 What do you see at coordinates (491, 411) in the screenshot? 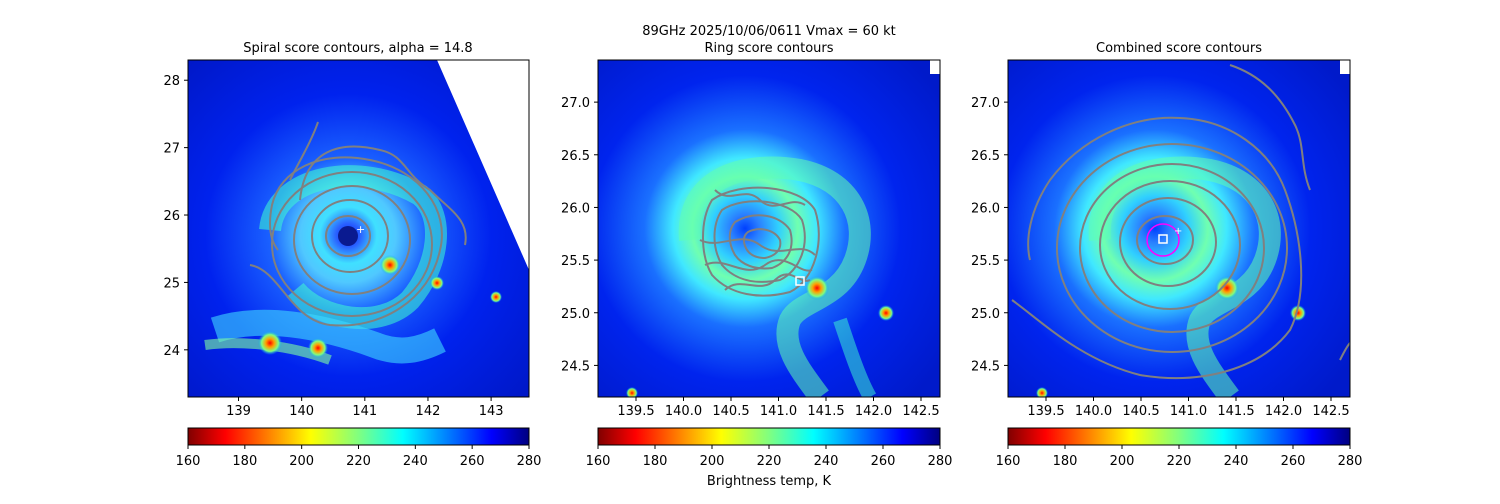
I see `x-tick-label: 143` at bounding box center [491, 411].